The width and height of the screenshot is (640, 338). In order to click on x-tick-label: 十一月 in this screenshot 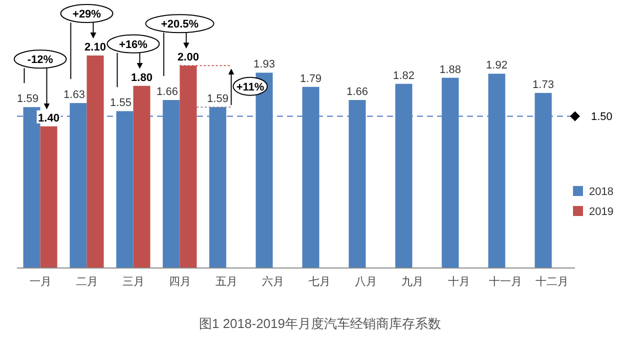, I will do `click(505, 281)`.